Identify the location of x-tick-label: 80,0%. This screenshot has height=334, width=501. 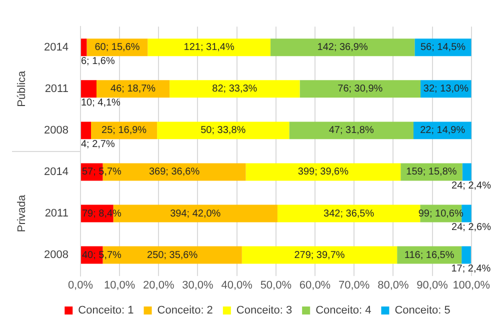
(393, 285).